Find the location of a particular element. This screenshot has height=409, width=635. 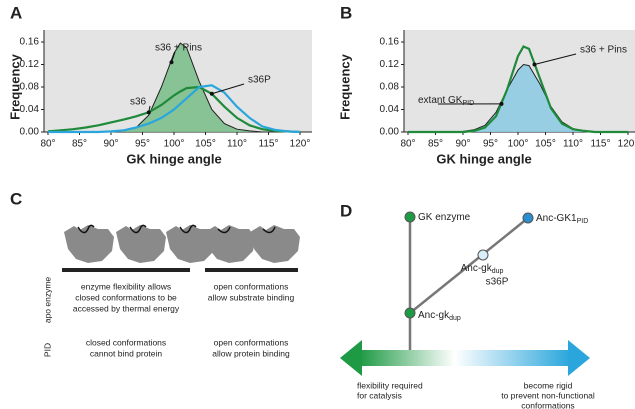

annotation-main: extant GK is located at coordinates (440, 100).